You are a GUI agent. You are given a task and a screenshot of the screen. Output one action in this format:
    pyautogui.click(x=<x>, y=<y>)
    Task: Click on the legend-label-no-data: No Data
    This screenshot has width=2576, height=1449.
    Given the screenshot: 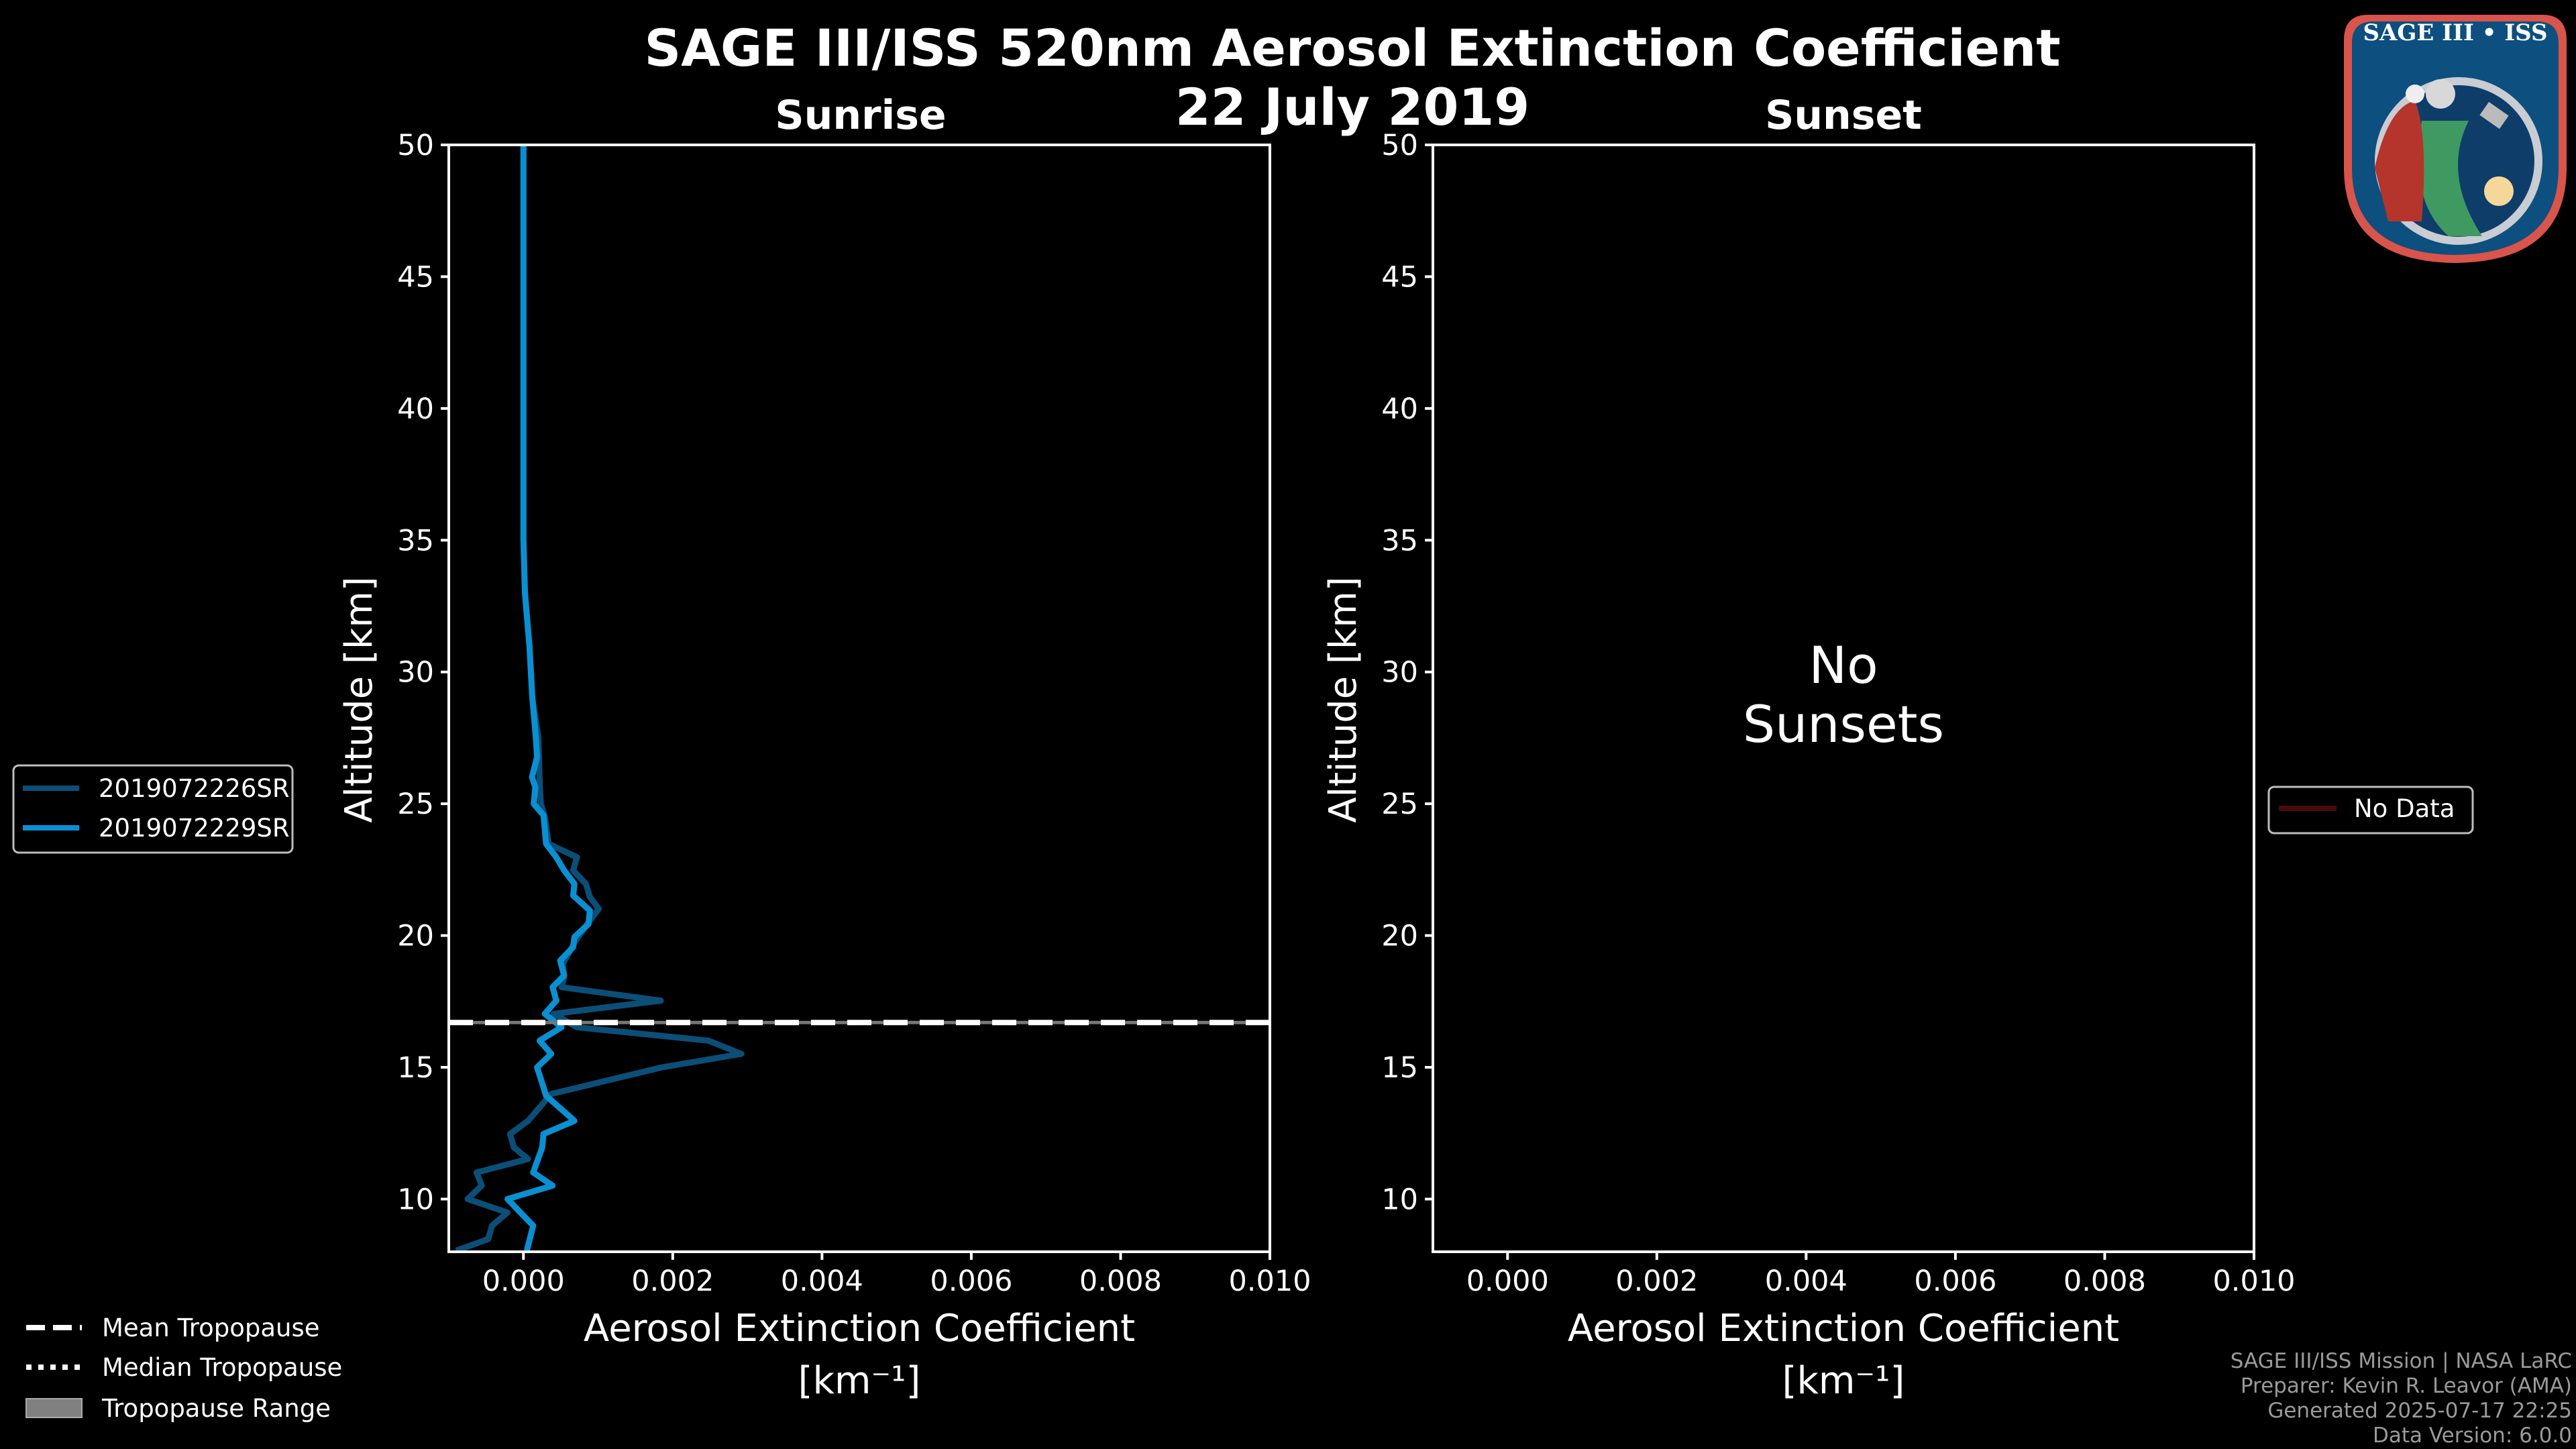 What is the action you would take?
    pyautogui.click(x=2404, y=808)
    